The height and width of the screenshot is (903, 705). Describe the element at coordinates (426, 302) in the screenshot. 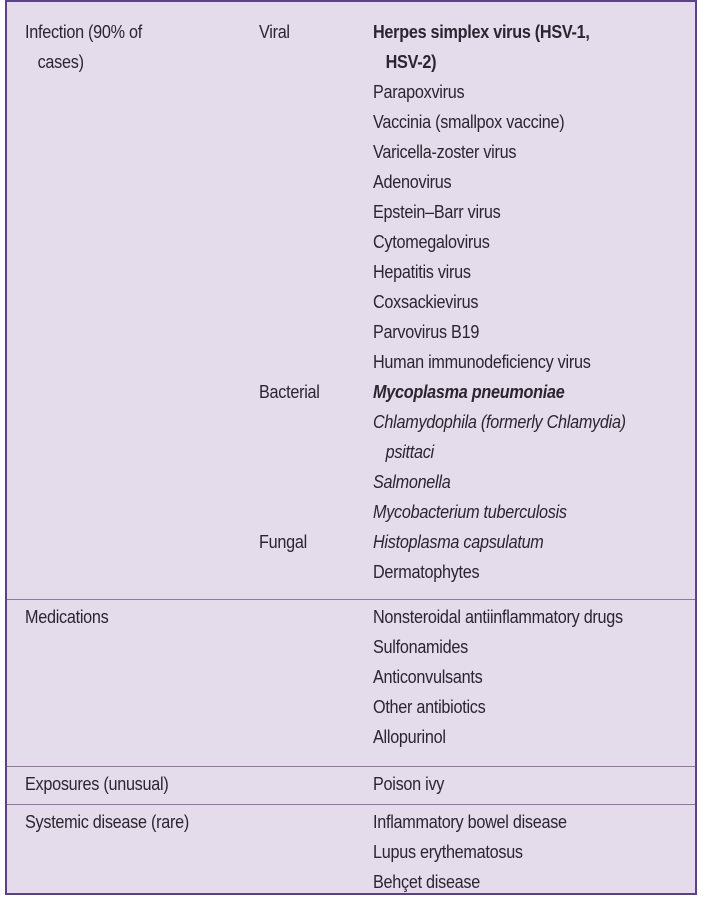

I see `list-item: Coxsackievirus` at that location.